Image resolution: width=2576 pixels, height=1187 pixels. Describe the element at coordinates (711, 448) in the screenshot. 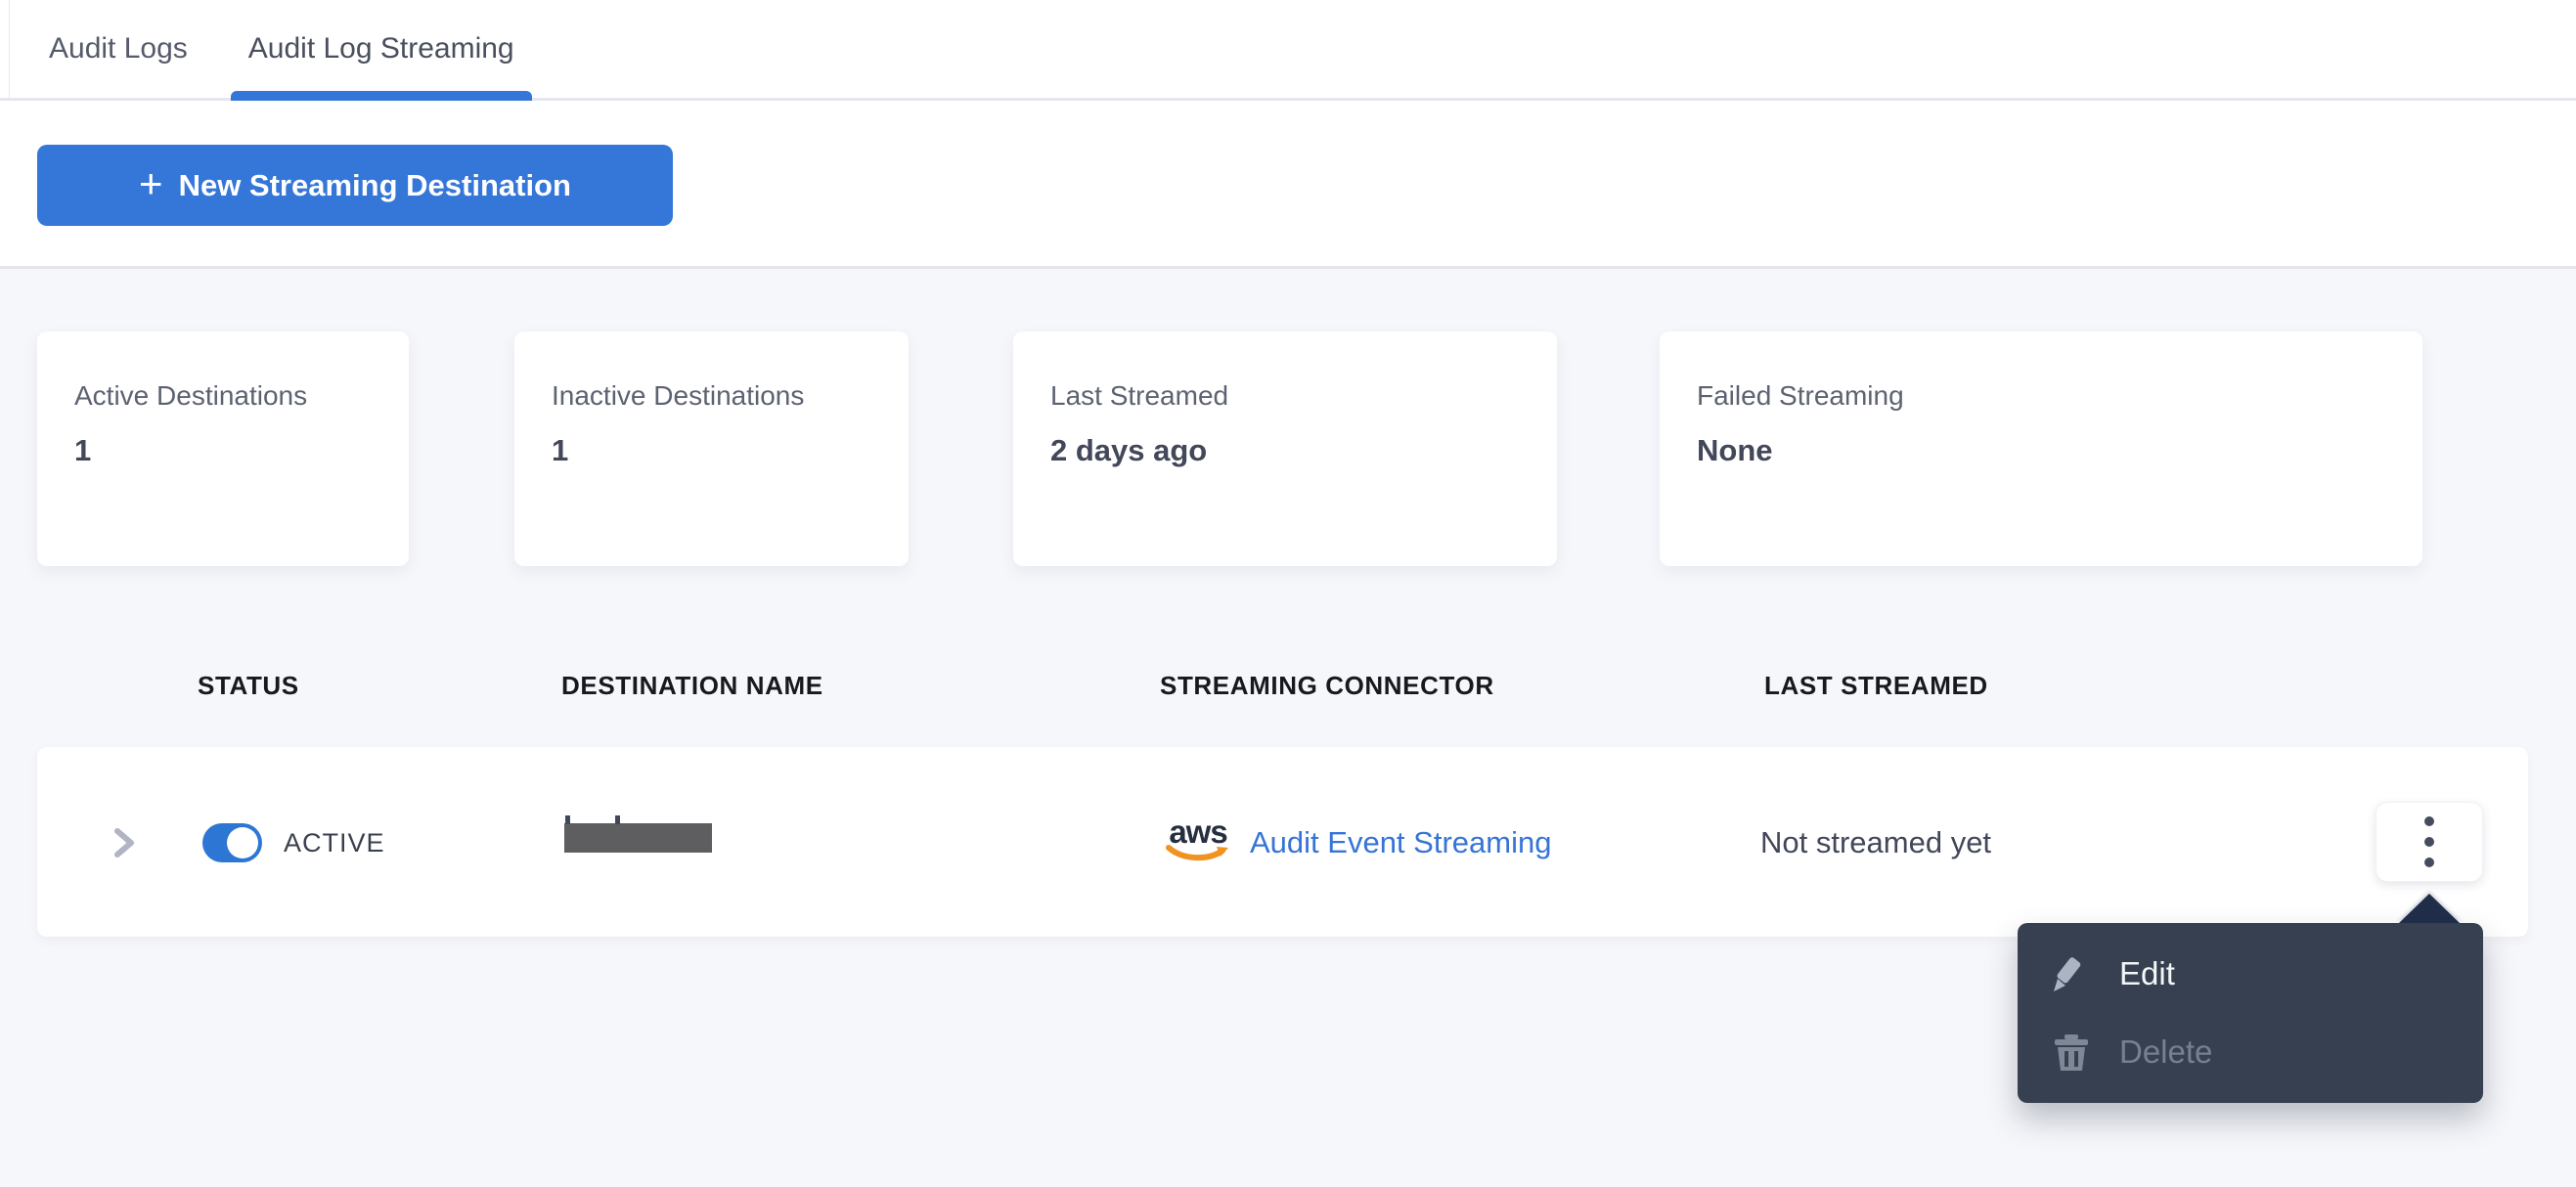

I see `card-inactive-destinations: Inactive Destinations 1` at that location.